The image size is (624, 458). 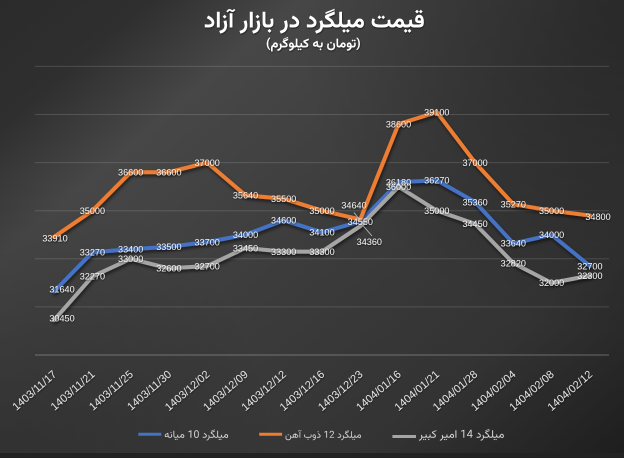 What do you see at coordinates (398, 183) in the screenshot?
I see `svg-text: 36180` at bounding box center [398, 183].